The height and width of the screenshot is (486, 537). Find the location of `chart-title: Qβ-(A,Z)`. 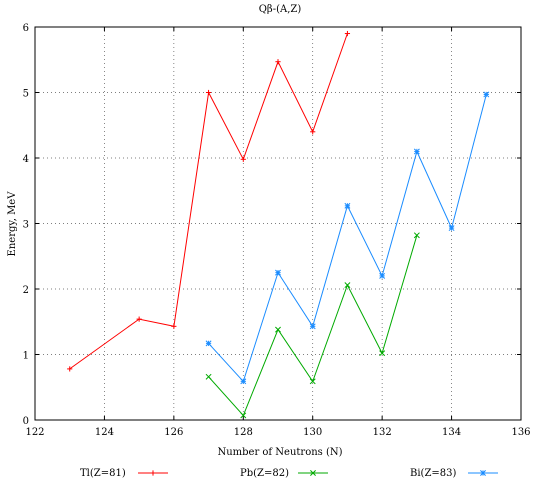

chart-title: Qβ-(A,Z) is located at coordinates (280, 9).